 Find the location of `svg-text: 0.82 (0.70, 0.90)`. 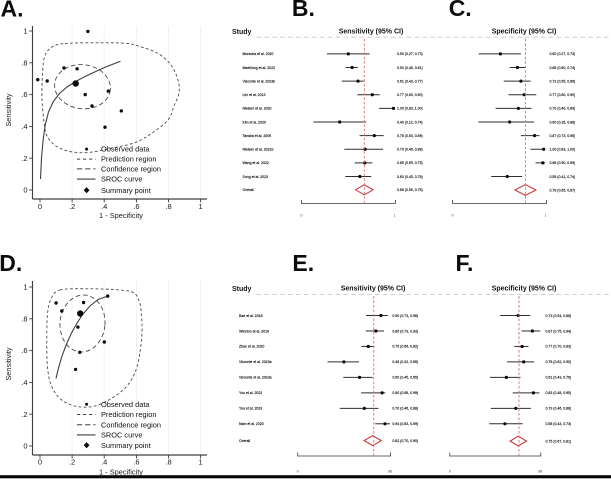

svg-text: 0.82 (0.70, 0.90) is located at coordinates (405, 441).